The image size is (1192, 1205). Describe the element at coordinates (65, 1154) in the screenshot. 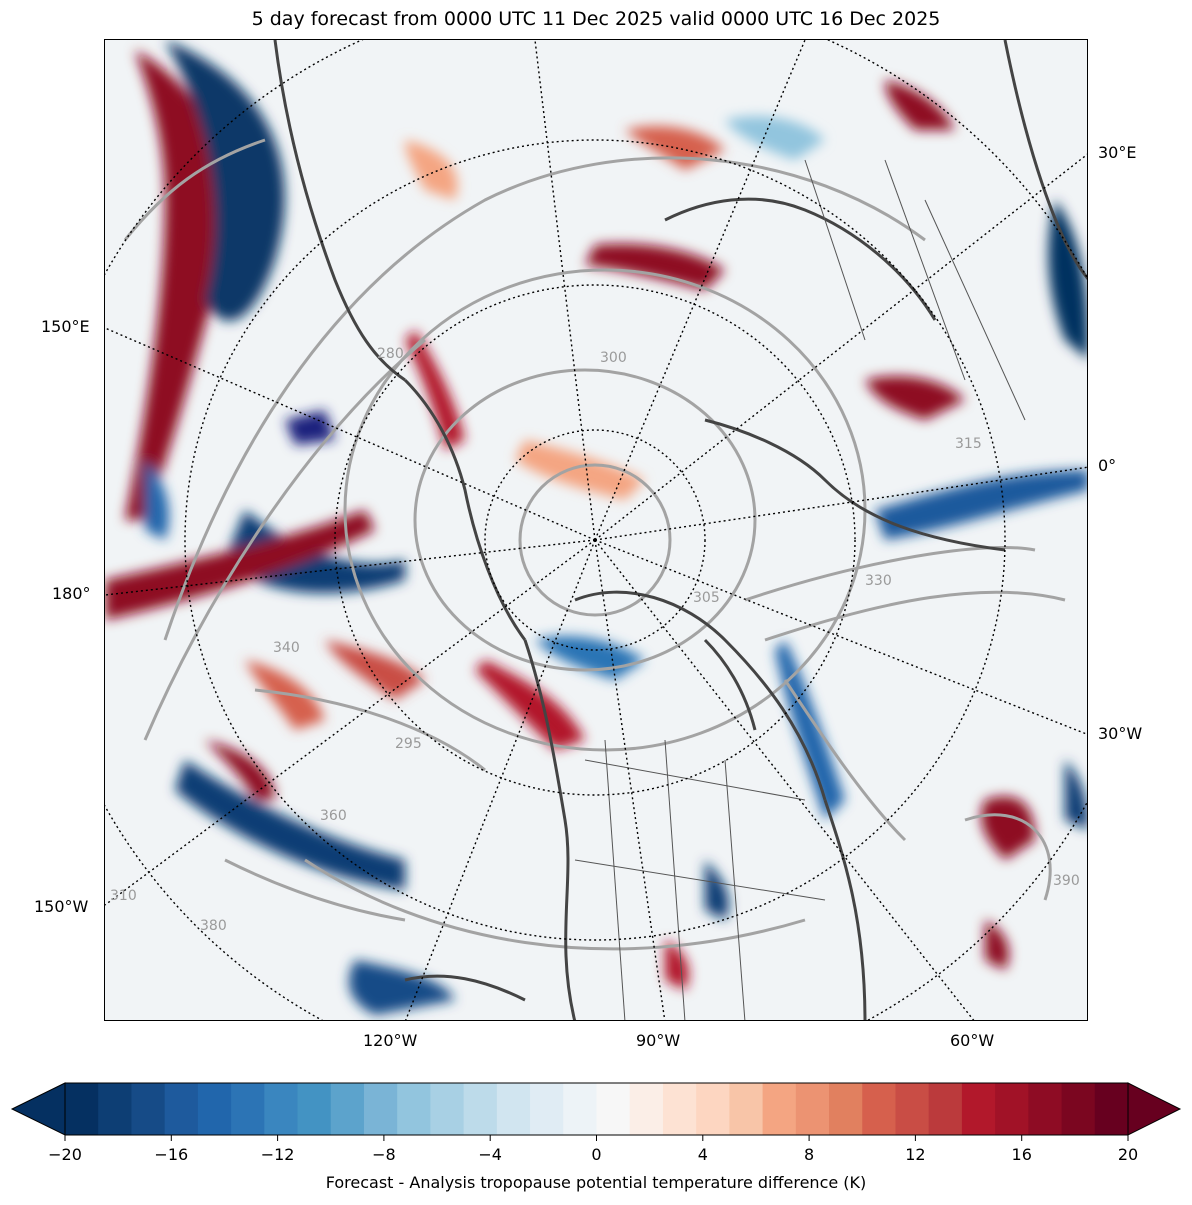

I see `colorbar-tick-label: −20` at that location.